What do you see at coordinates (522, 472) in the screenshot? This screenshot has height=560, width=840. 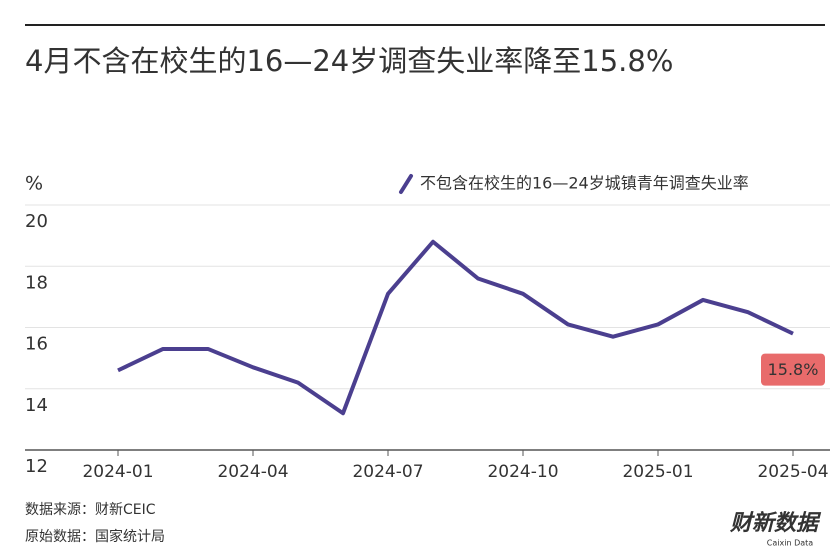 I see `x-tick-label: 2024-10` at bounding box center [522, 472].